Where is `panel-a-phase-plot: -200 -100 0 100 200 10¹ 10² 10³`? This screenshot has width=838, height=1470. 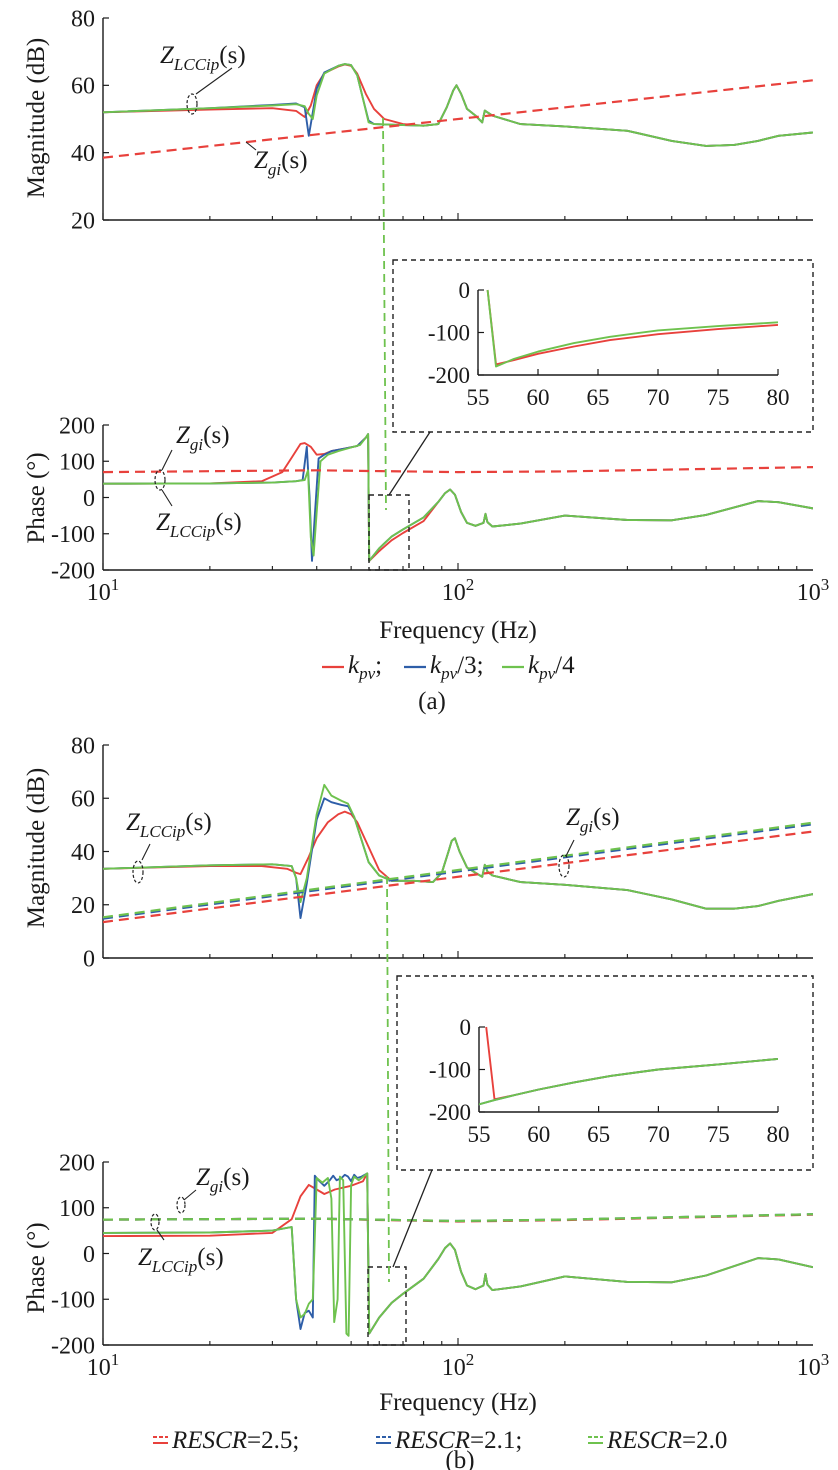 panel-a-phase-plot: -200 -100 0 100 200 10¹ 10² 10³ is located at coordinates (440, 509).